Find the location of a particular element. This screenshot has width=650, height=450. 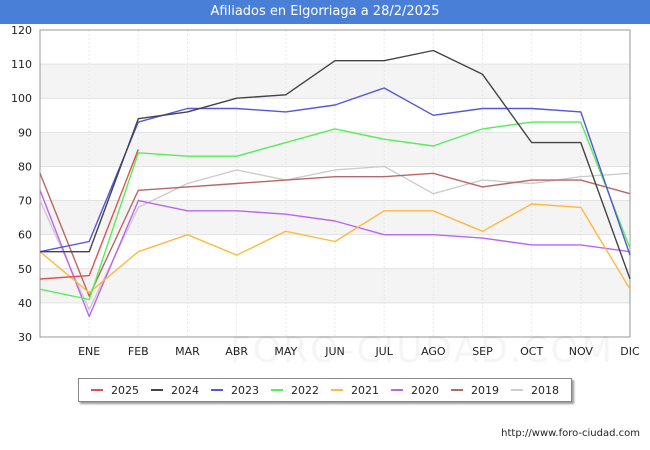

legend-label: 2022 is located at coordinates (305, 390).